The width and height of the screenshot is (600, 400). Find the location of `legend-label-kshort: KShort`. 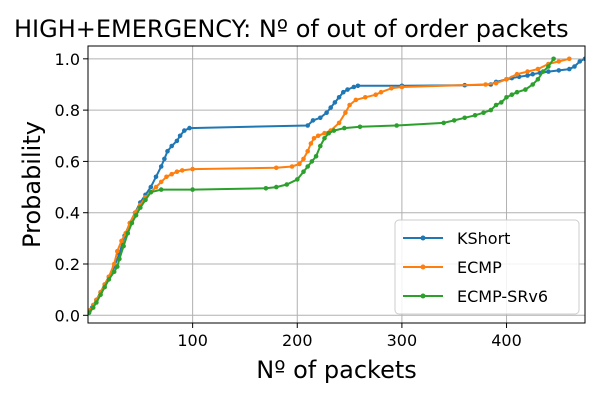

legend-label-kshort: KShort is located at coordinates (483, 238).